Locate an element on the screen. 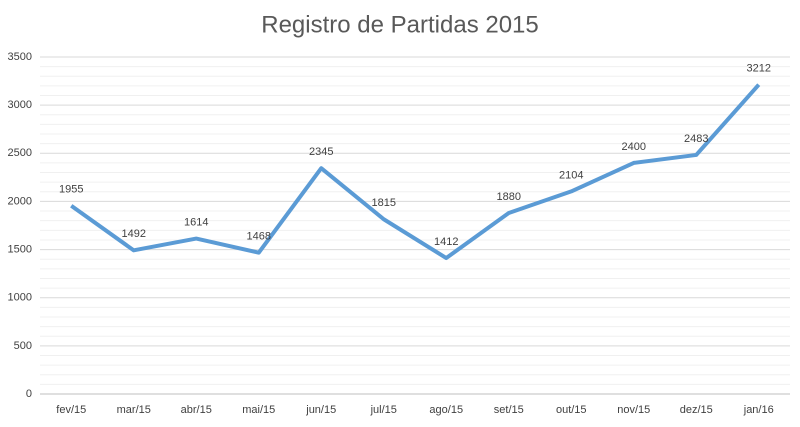  data-label: 1492 is located at coordinates (134, 234).